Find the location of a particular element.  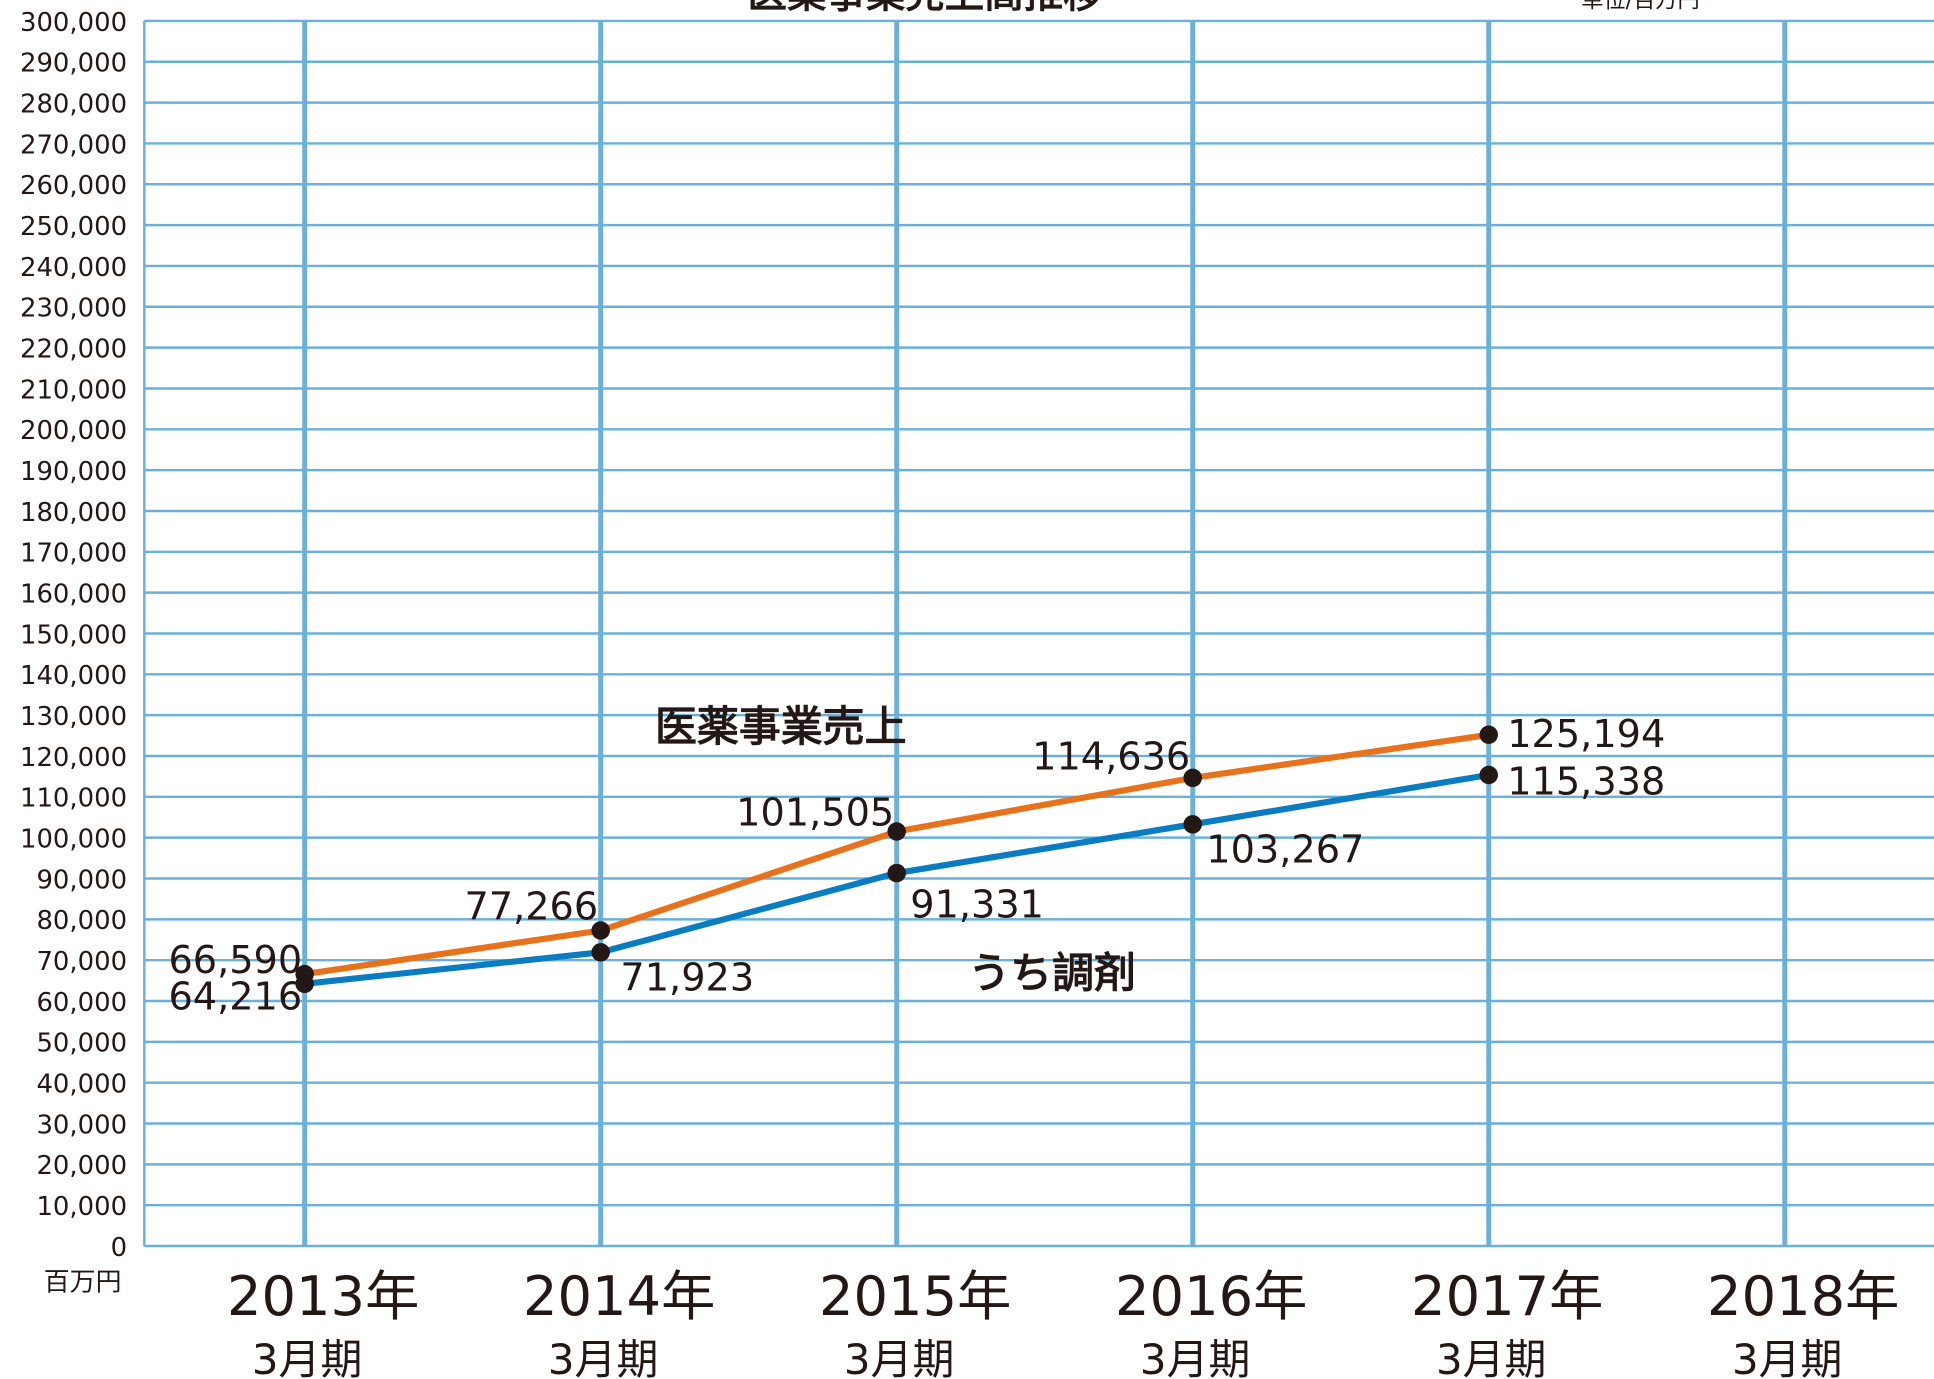

y-tick-label: 80,000 is located at coordinates (81, 921).